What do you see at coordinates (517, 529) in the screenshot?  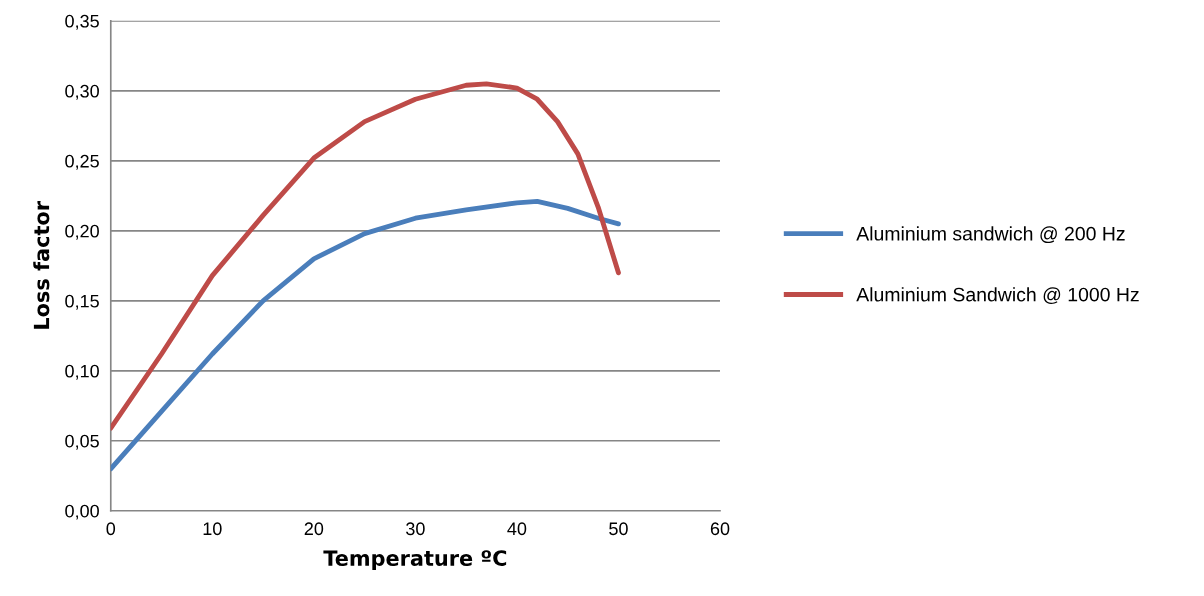 I see `x-tick-label: 40` at bounding box center [517, 529].